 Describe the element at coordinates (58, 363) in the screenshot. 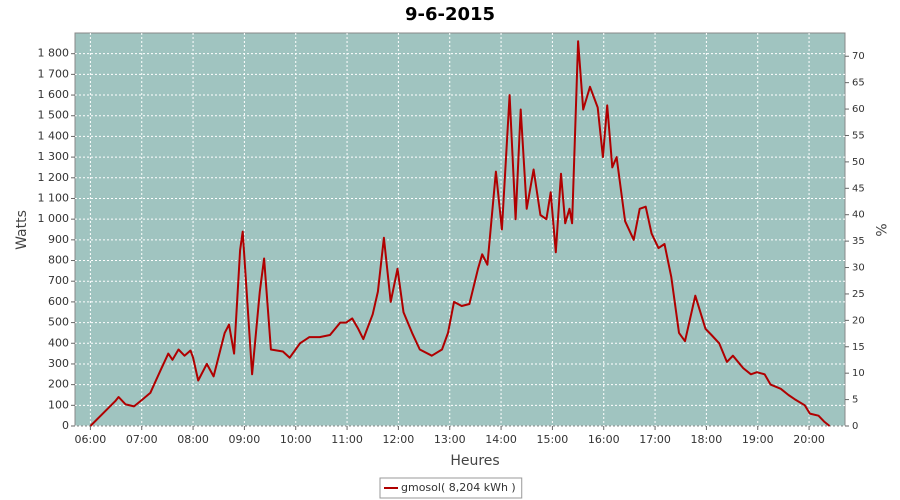

I see `y-tick-label: 300` at that location.